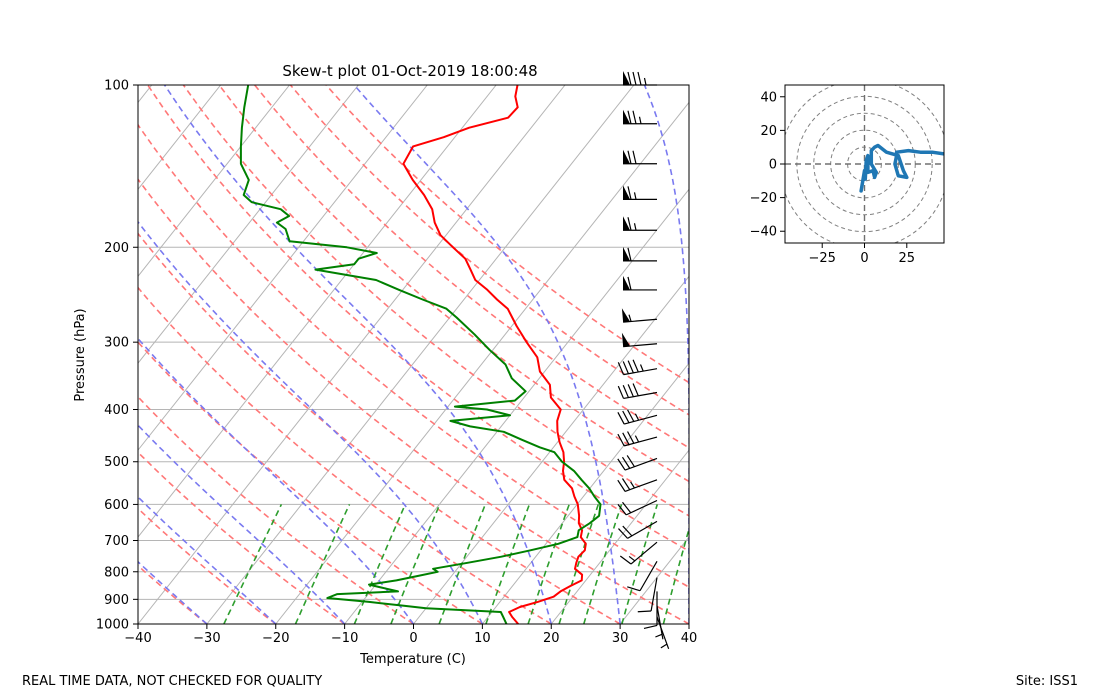 The image size is (1100, 700). Describe the element at coordinates (116, 462) in the screenshot. I see `y-tick-label: 500` at that location.